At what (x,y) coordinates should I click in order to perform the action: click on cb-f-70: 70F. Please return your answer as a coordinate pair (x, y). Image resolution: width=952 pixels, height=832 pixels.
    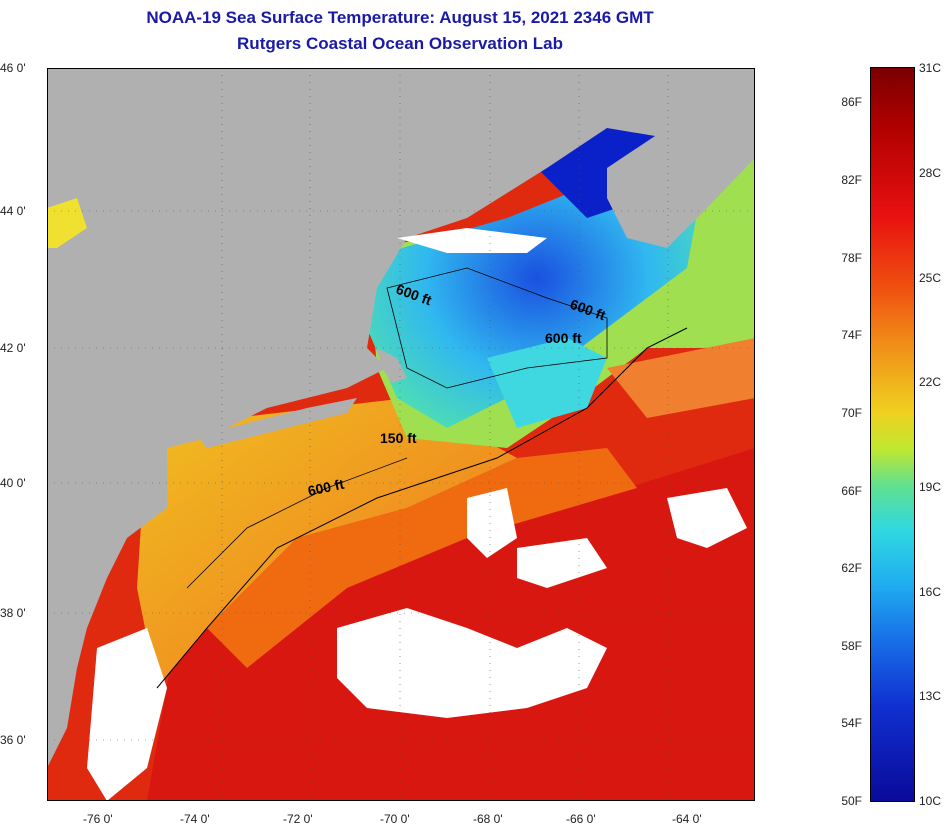
    Looking at the image, I should click on (851, 413).